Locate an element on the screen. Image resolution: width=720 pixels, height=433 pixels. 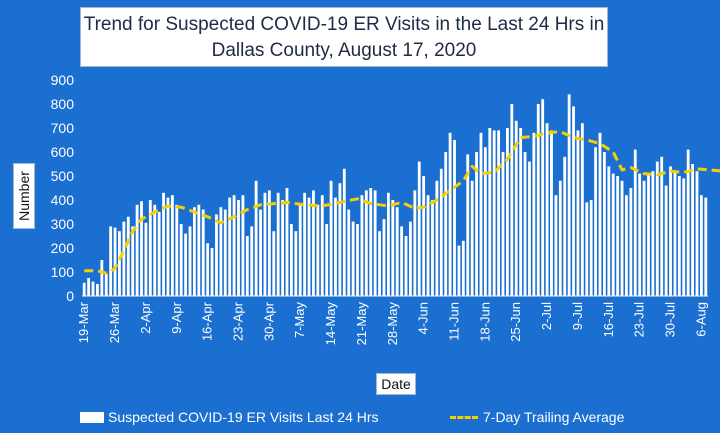
x-tick-label: 2-Jul is located at coordinates (546, 316).